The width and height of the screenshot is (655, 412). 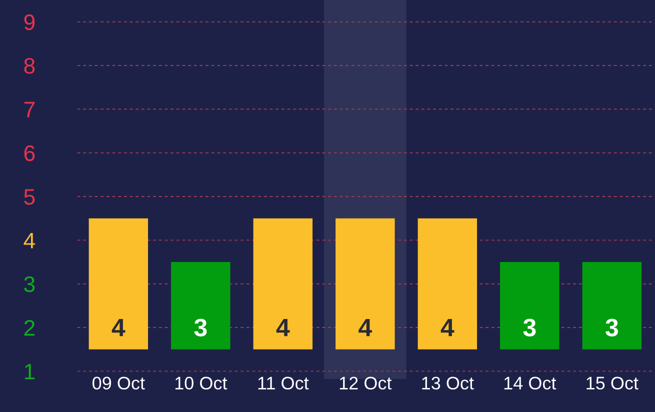 What do you see at coordinates (29, 197) in the screenshot?
I see `y-tick-label: 5` at bounding box center [29, 197].